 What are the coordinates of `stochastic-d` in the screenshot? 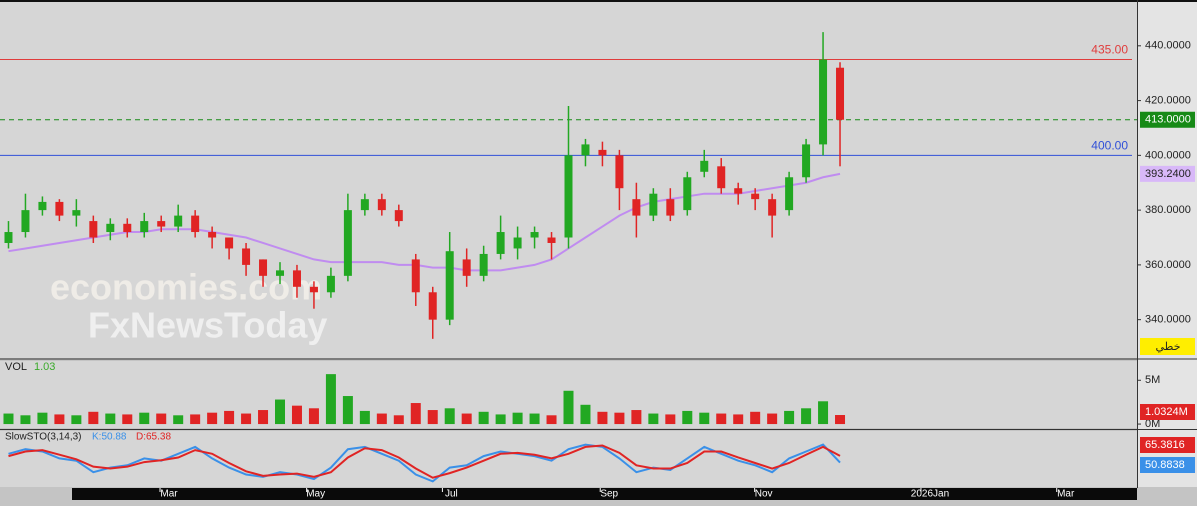 It's located at (424, 461).